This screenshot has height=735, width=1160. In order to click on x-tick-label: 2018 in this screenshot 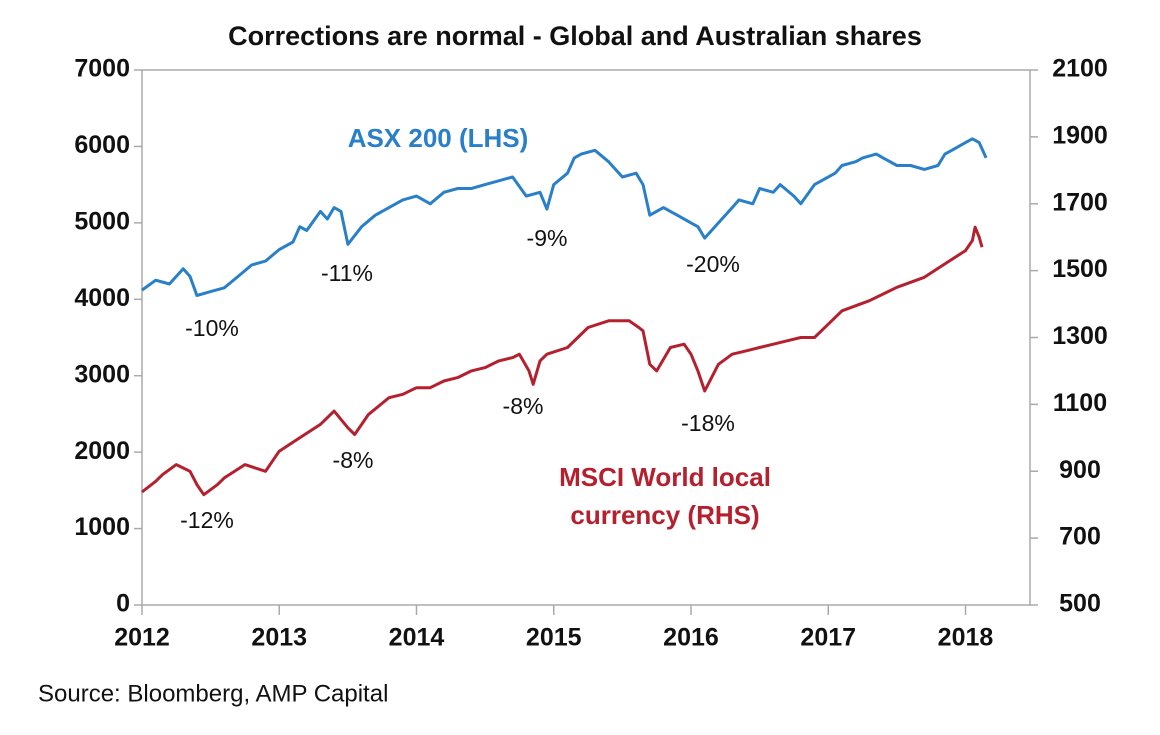, I will do `click(966, 638)`.